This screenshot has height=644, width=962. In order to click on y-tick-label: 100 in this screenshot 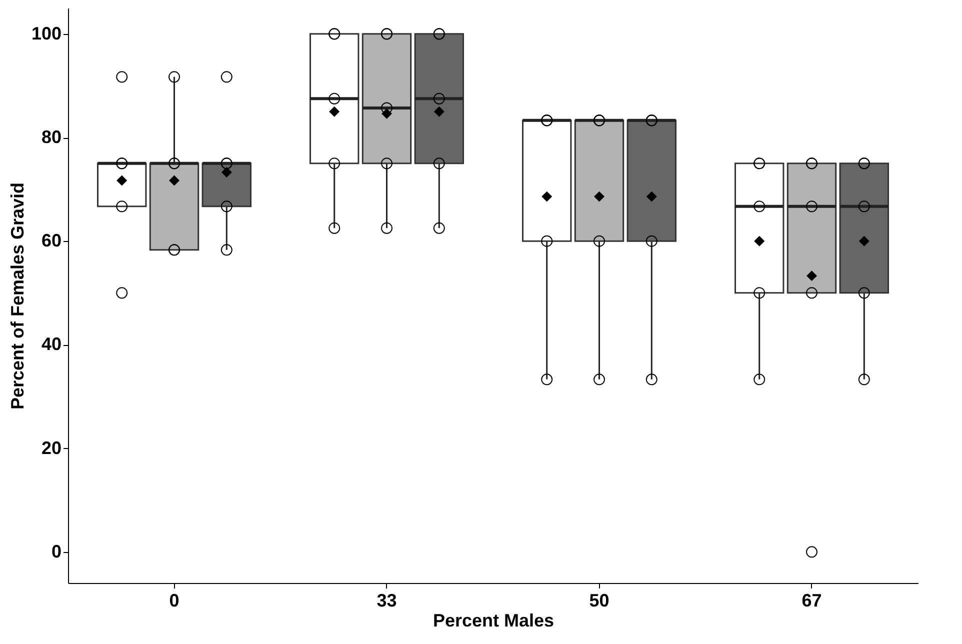, I will do `click(46, 33)`.